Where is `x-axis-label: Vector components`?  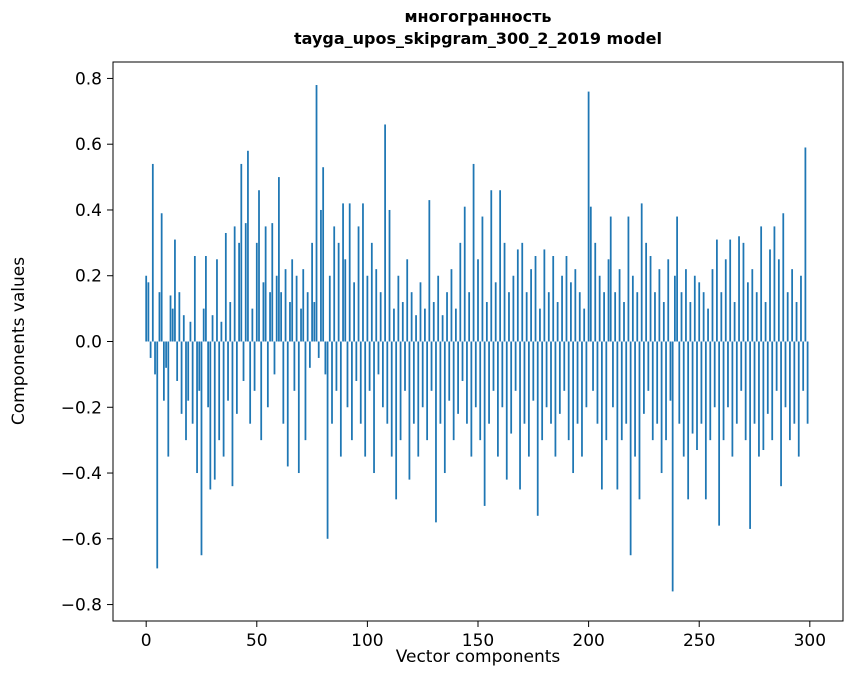 x-axis-label: Vector components is located at coordinates (478, 657).